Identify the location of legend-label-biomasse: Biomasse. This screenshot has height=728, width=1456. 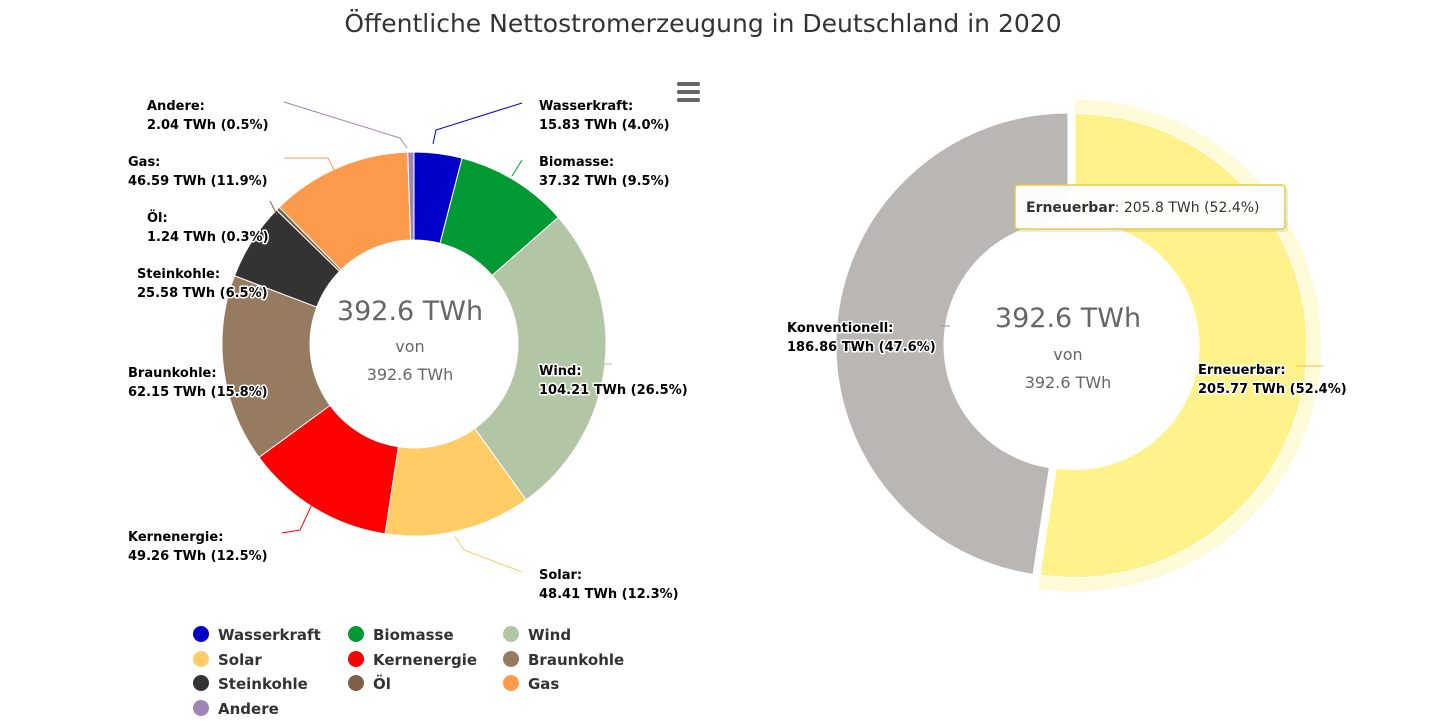
(413, 635).